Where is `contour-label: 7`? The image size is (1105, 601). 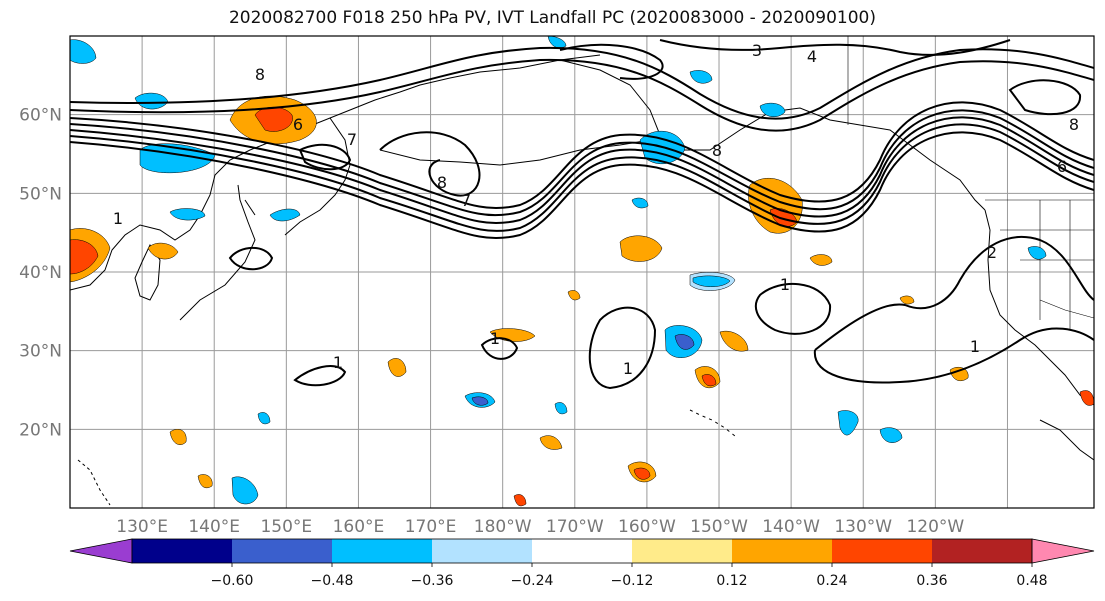 contour-label: 7 is located at coordinates (352, 139).